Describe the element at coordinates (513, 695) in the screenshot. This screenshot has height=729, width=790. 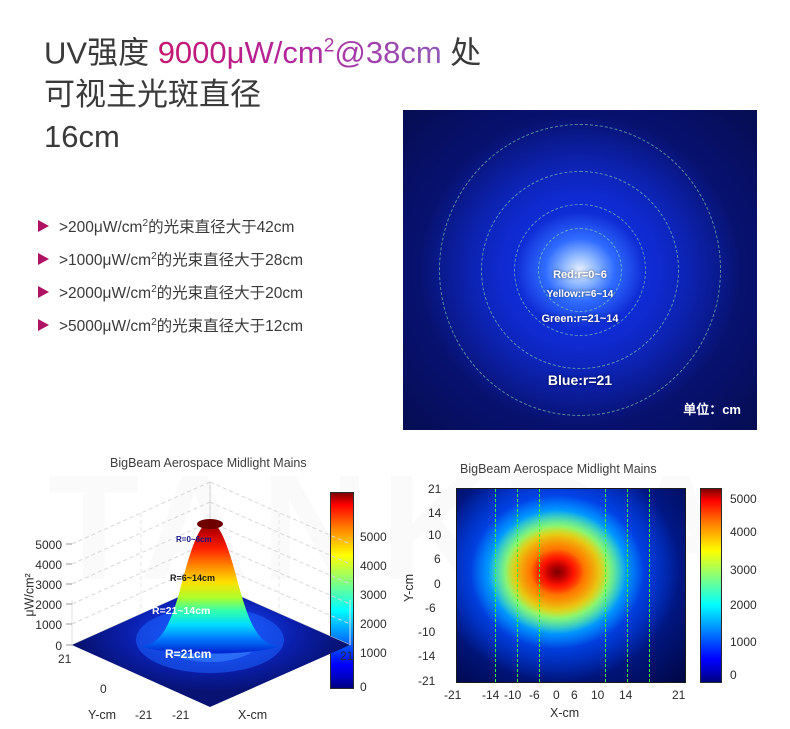
I see `heatmap-x-tick: -10` at that location.